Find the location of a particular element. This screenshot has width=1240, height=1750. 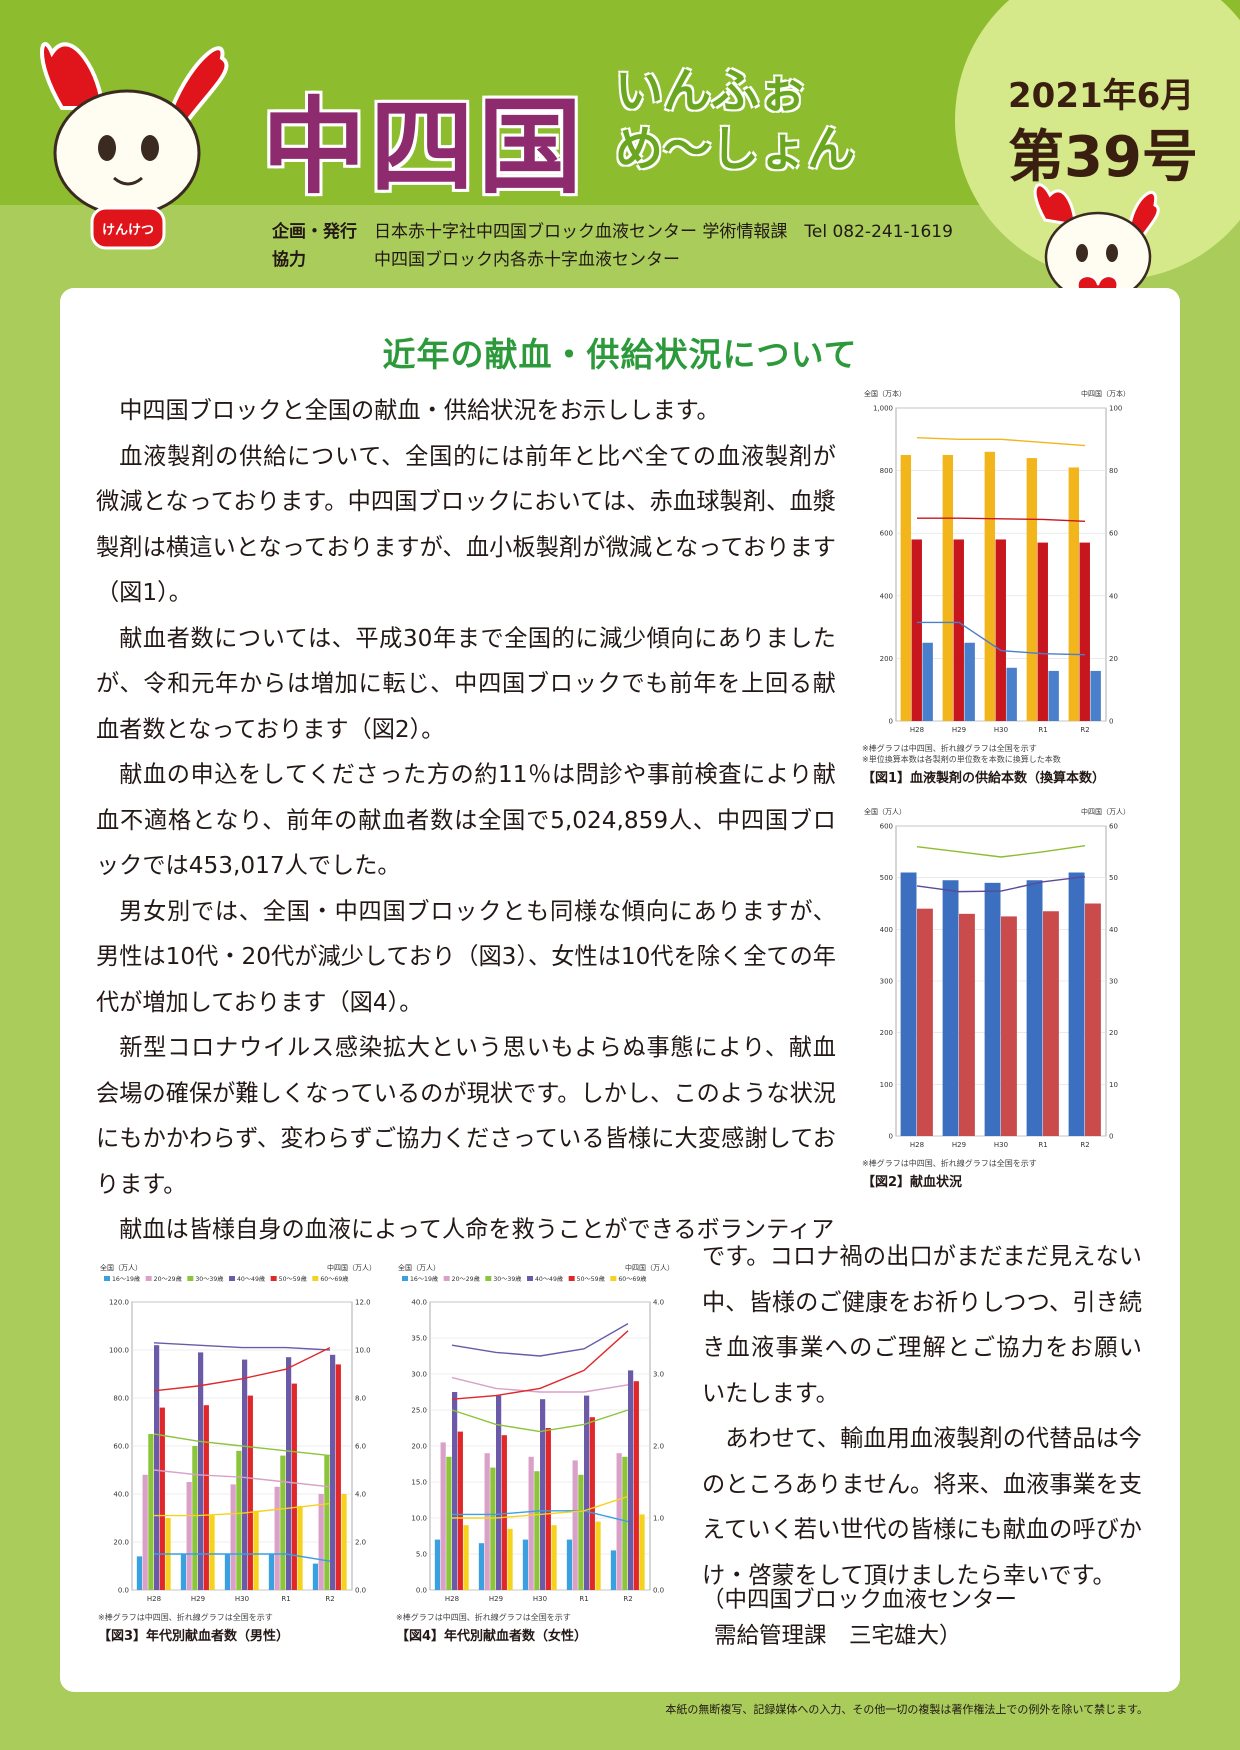

cooperation-key: 協力 is located at coordinates (289, 260).